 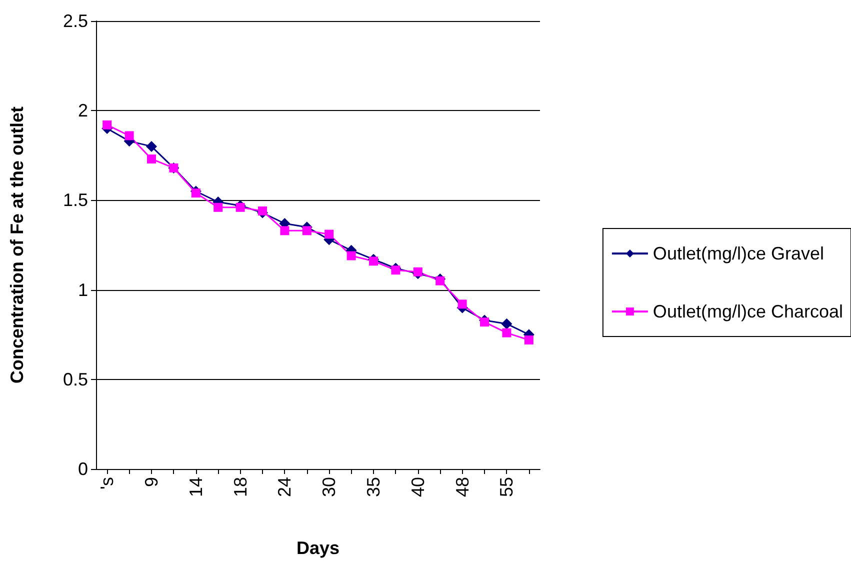 What do you see at coordinates (83, 110) in the screenshot?
I see `y-tick-label: 2` at bounding box center [83, 110].